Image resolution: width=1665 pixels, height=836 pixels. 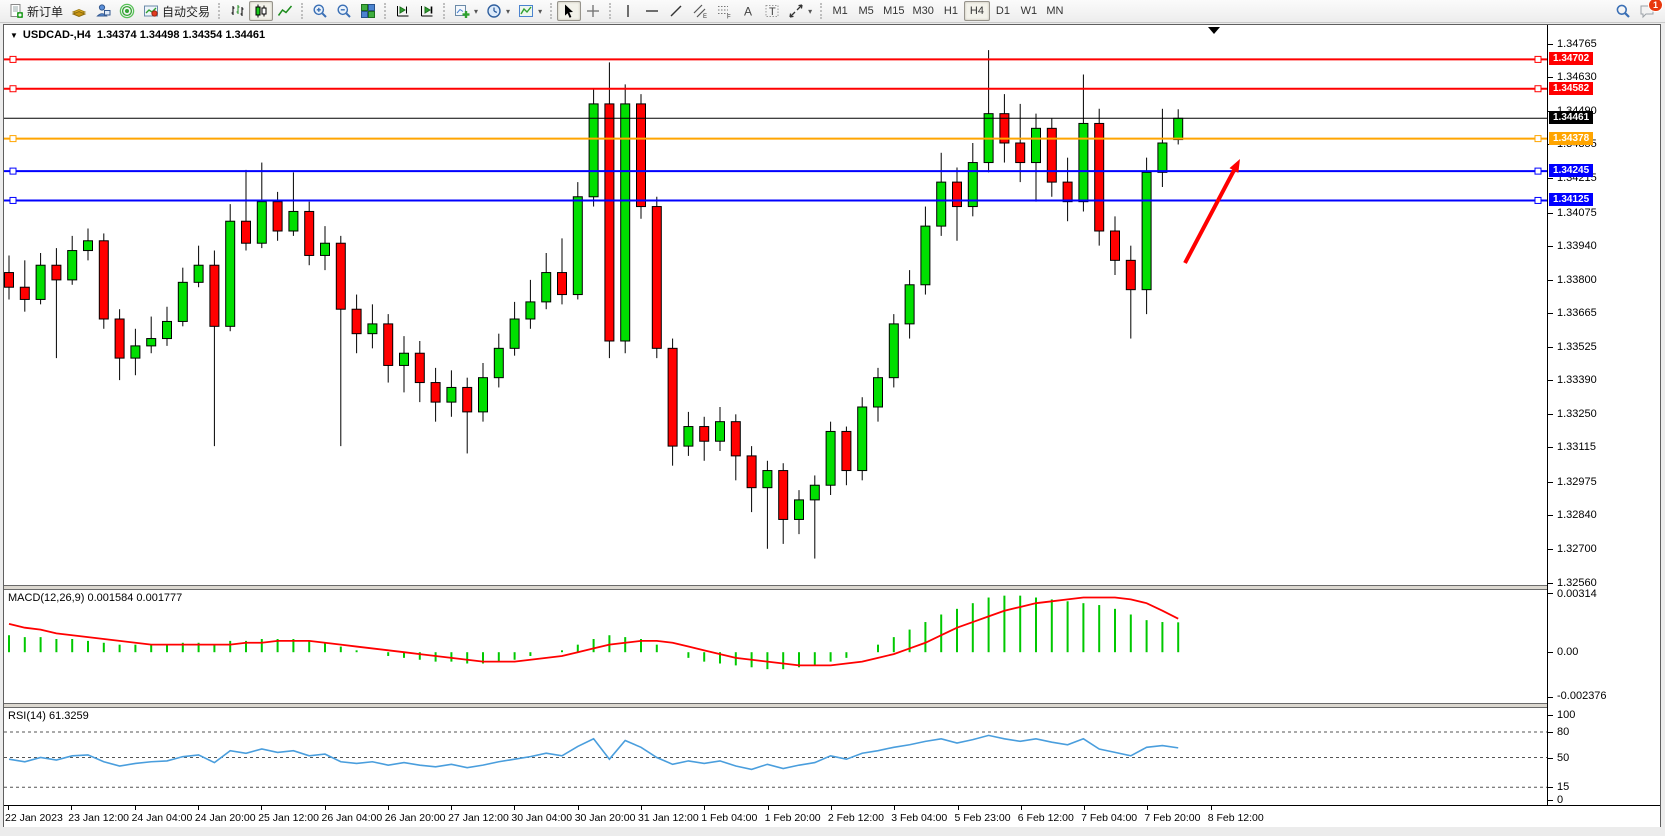 I want to click on text-label-tool-button: T, so click(x=772, y=11).